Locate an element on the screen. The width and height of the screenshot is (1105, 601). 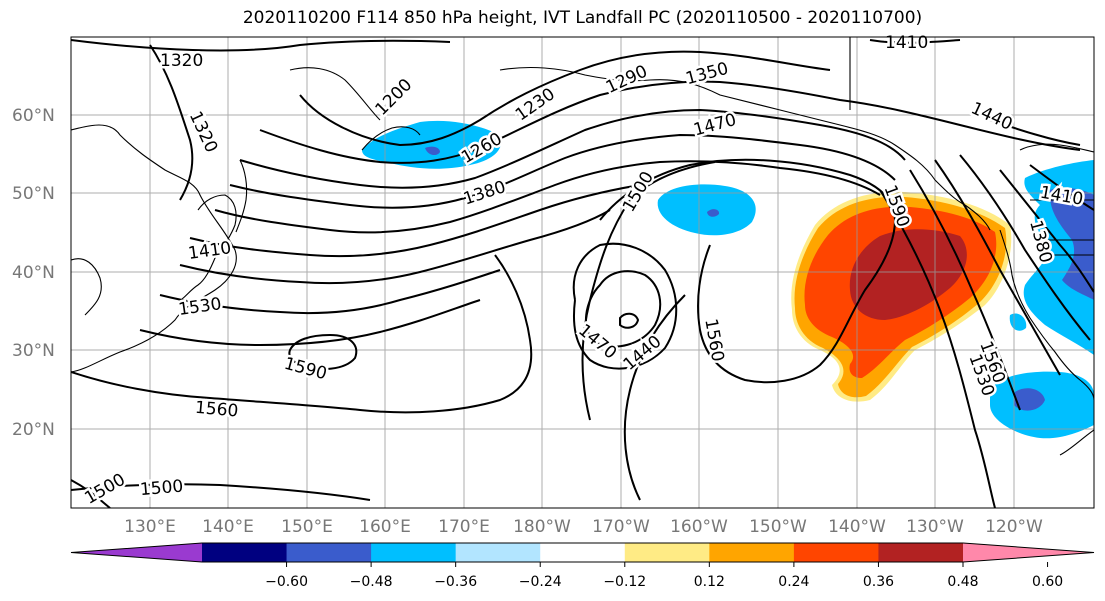
contour-label: 1470 is located at coordinates (597, 341).